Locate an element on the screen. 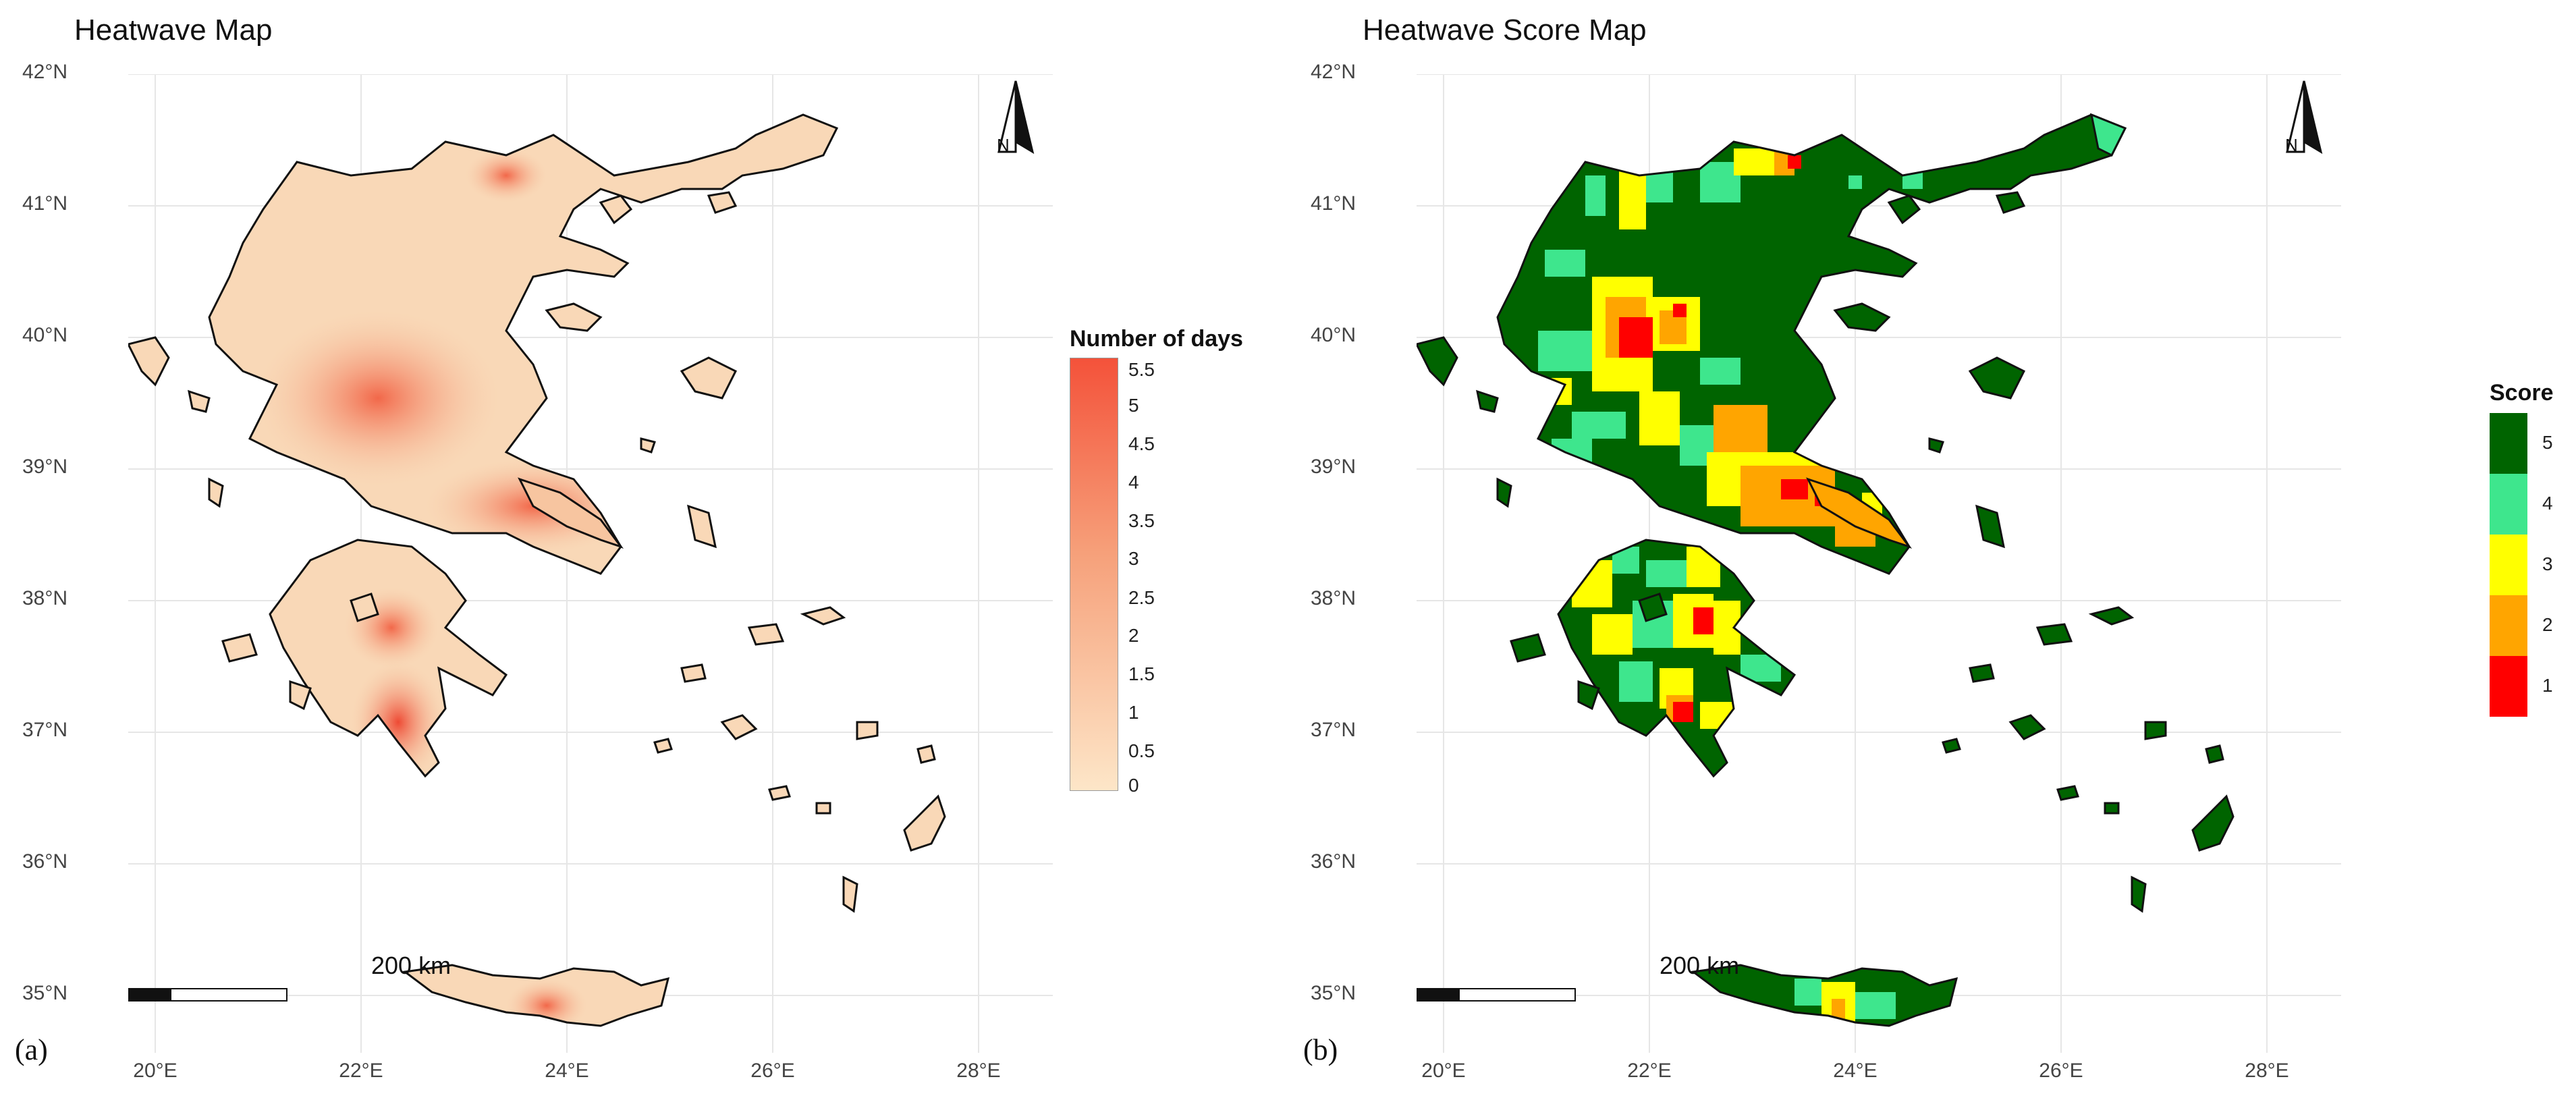 The image size is (2576, 1096). panel-label: (a) is located at coordinates (31, 1049).